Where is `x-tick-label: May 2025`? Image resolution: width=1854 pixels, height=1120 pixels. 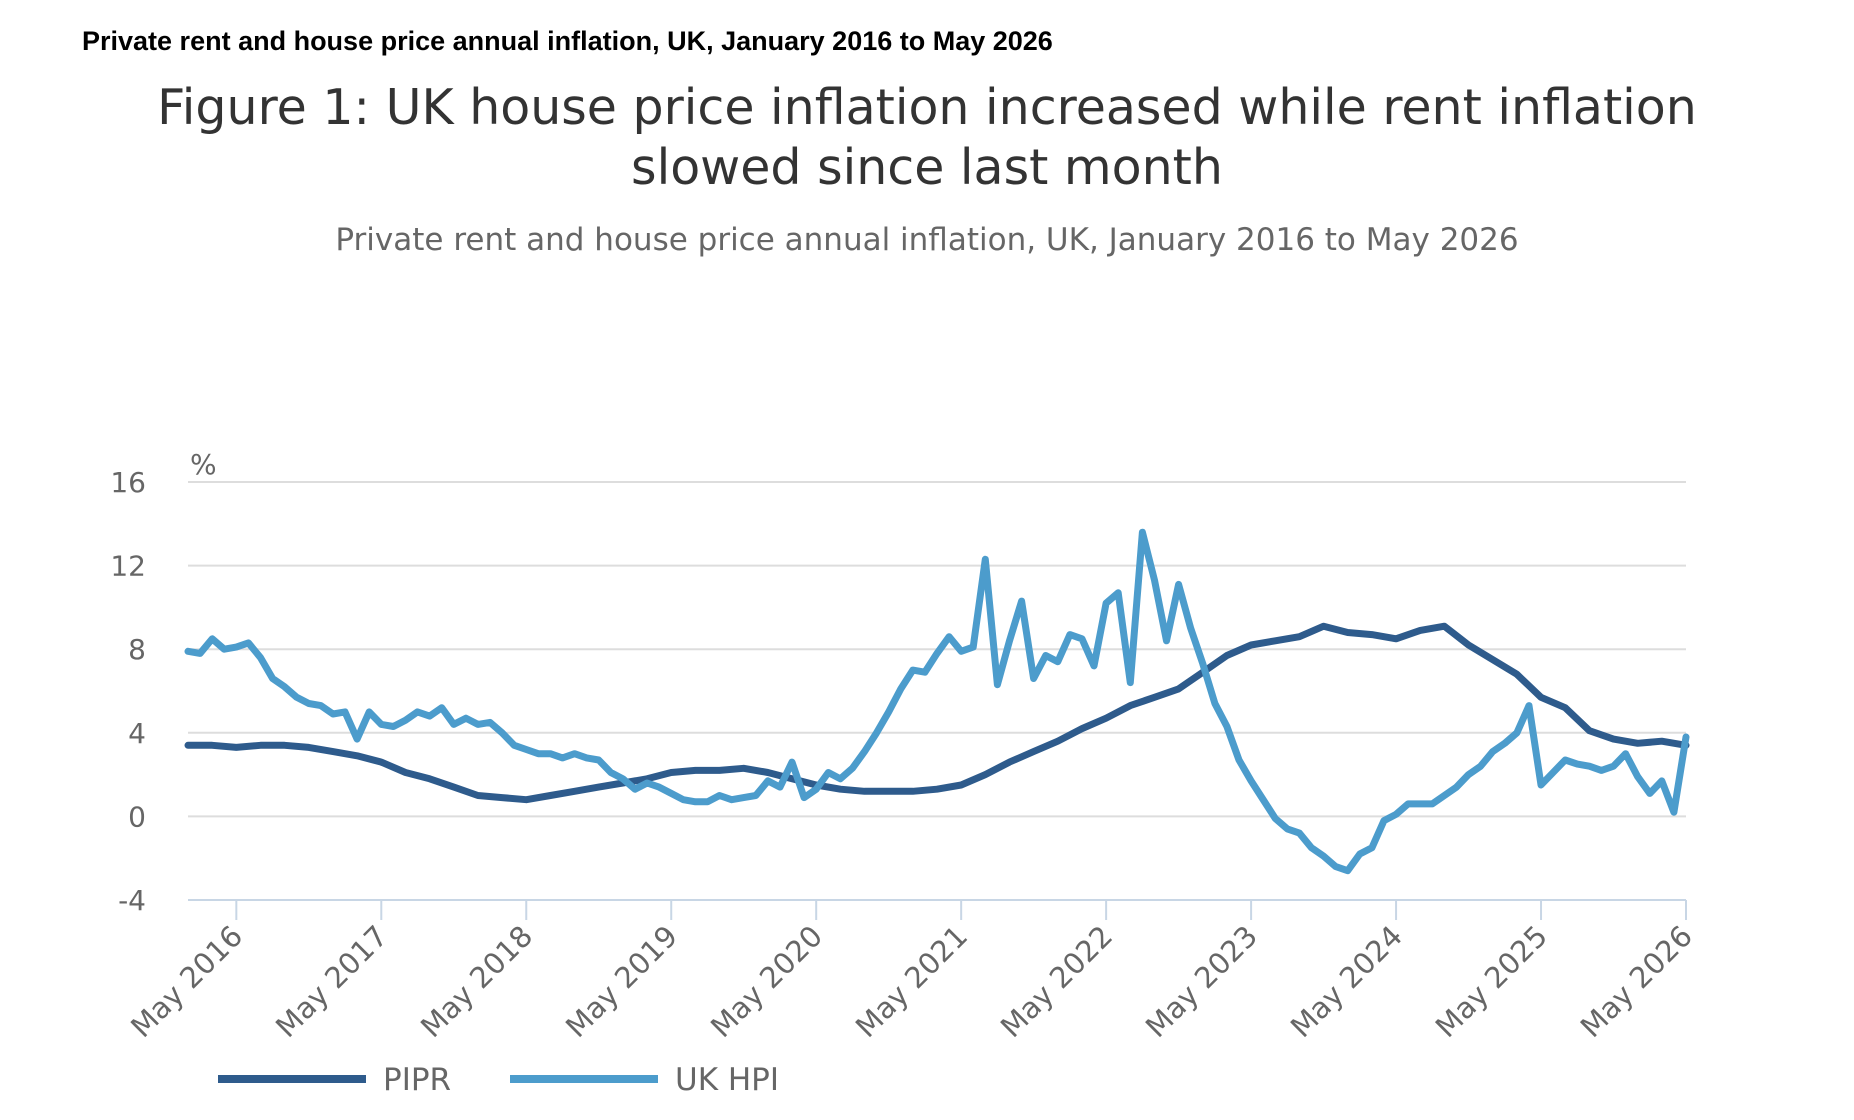
x-tick-label: May 2025 is located at coordinates (1491, 981).